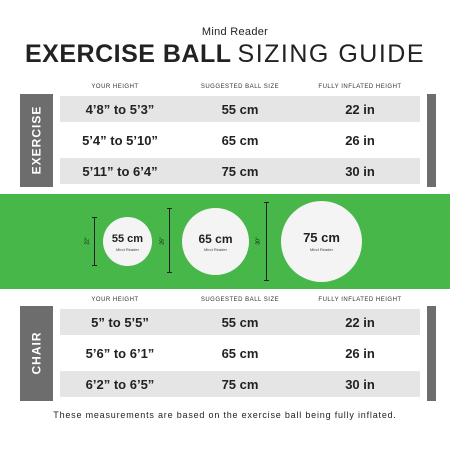  What do you see at coordinates (87, 241) in the screenshot?
I see `dimension-label: 22"` at bounding box center [87, 241].